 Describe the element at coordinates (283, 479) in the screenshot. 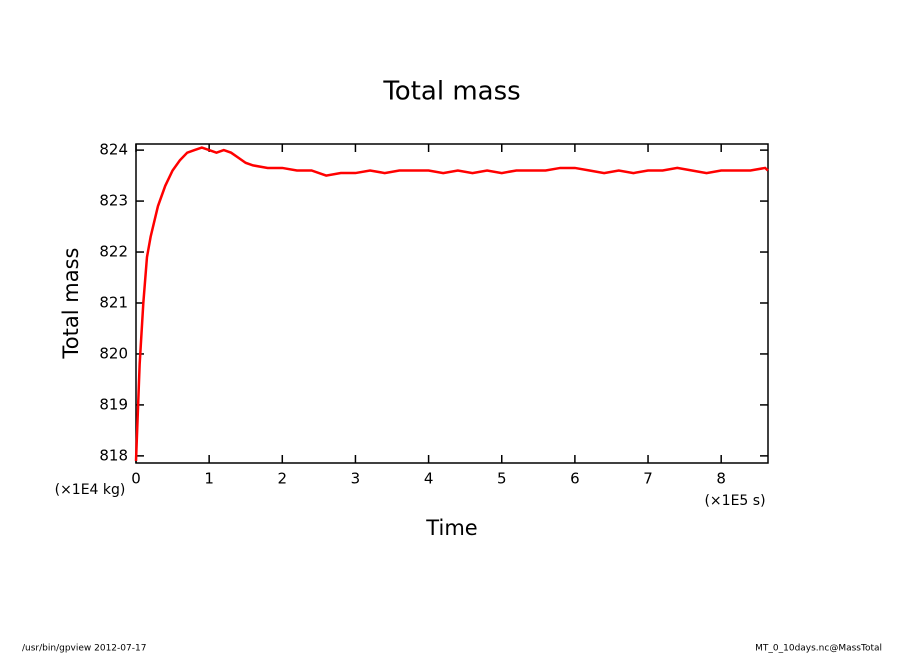

I see `x-tick-label: 2` at that location.